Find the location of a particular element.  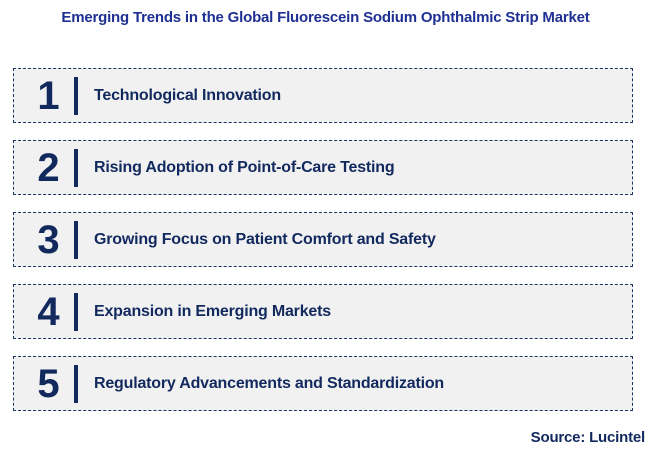

source-label: Source: Lucintel is located at coordinates (588, 437).